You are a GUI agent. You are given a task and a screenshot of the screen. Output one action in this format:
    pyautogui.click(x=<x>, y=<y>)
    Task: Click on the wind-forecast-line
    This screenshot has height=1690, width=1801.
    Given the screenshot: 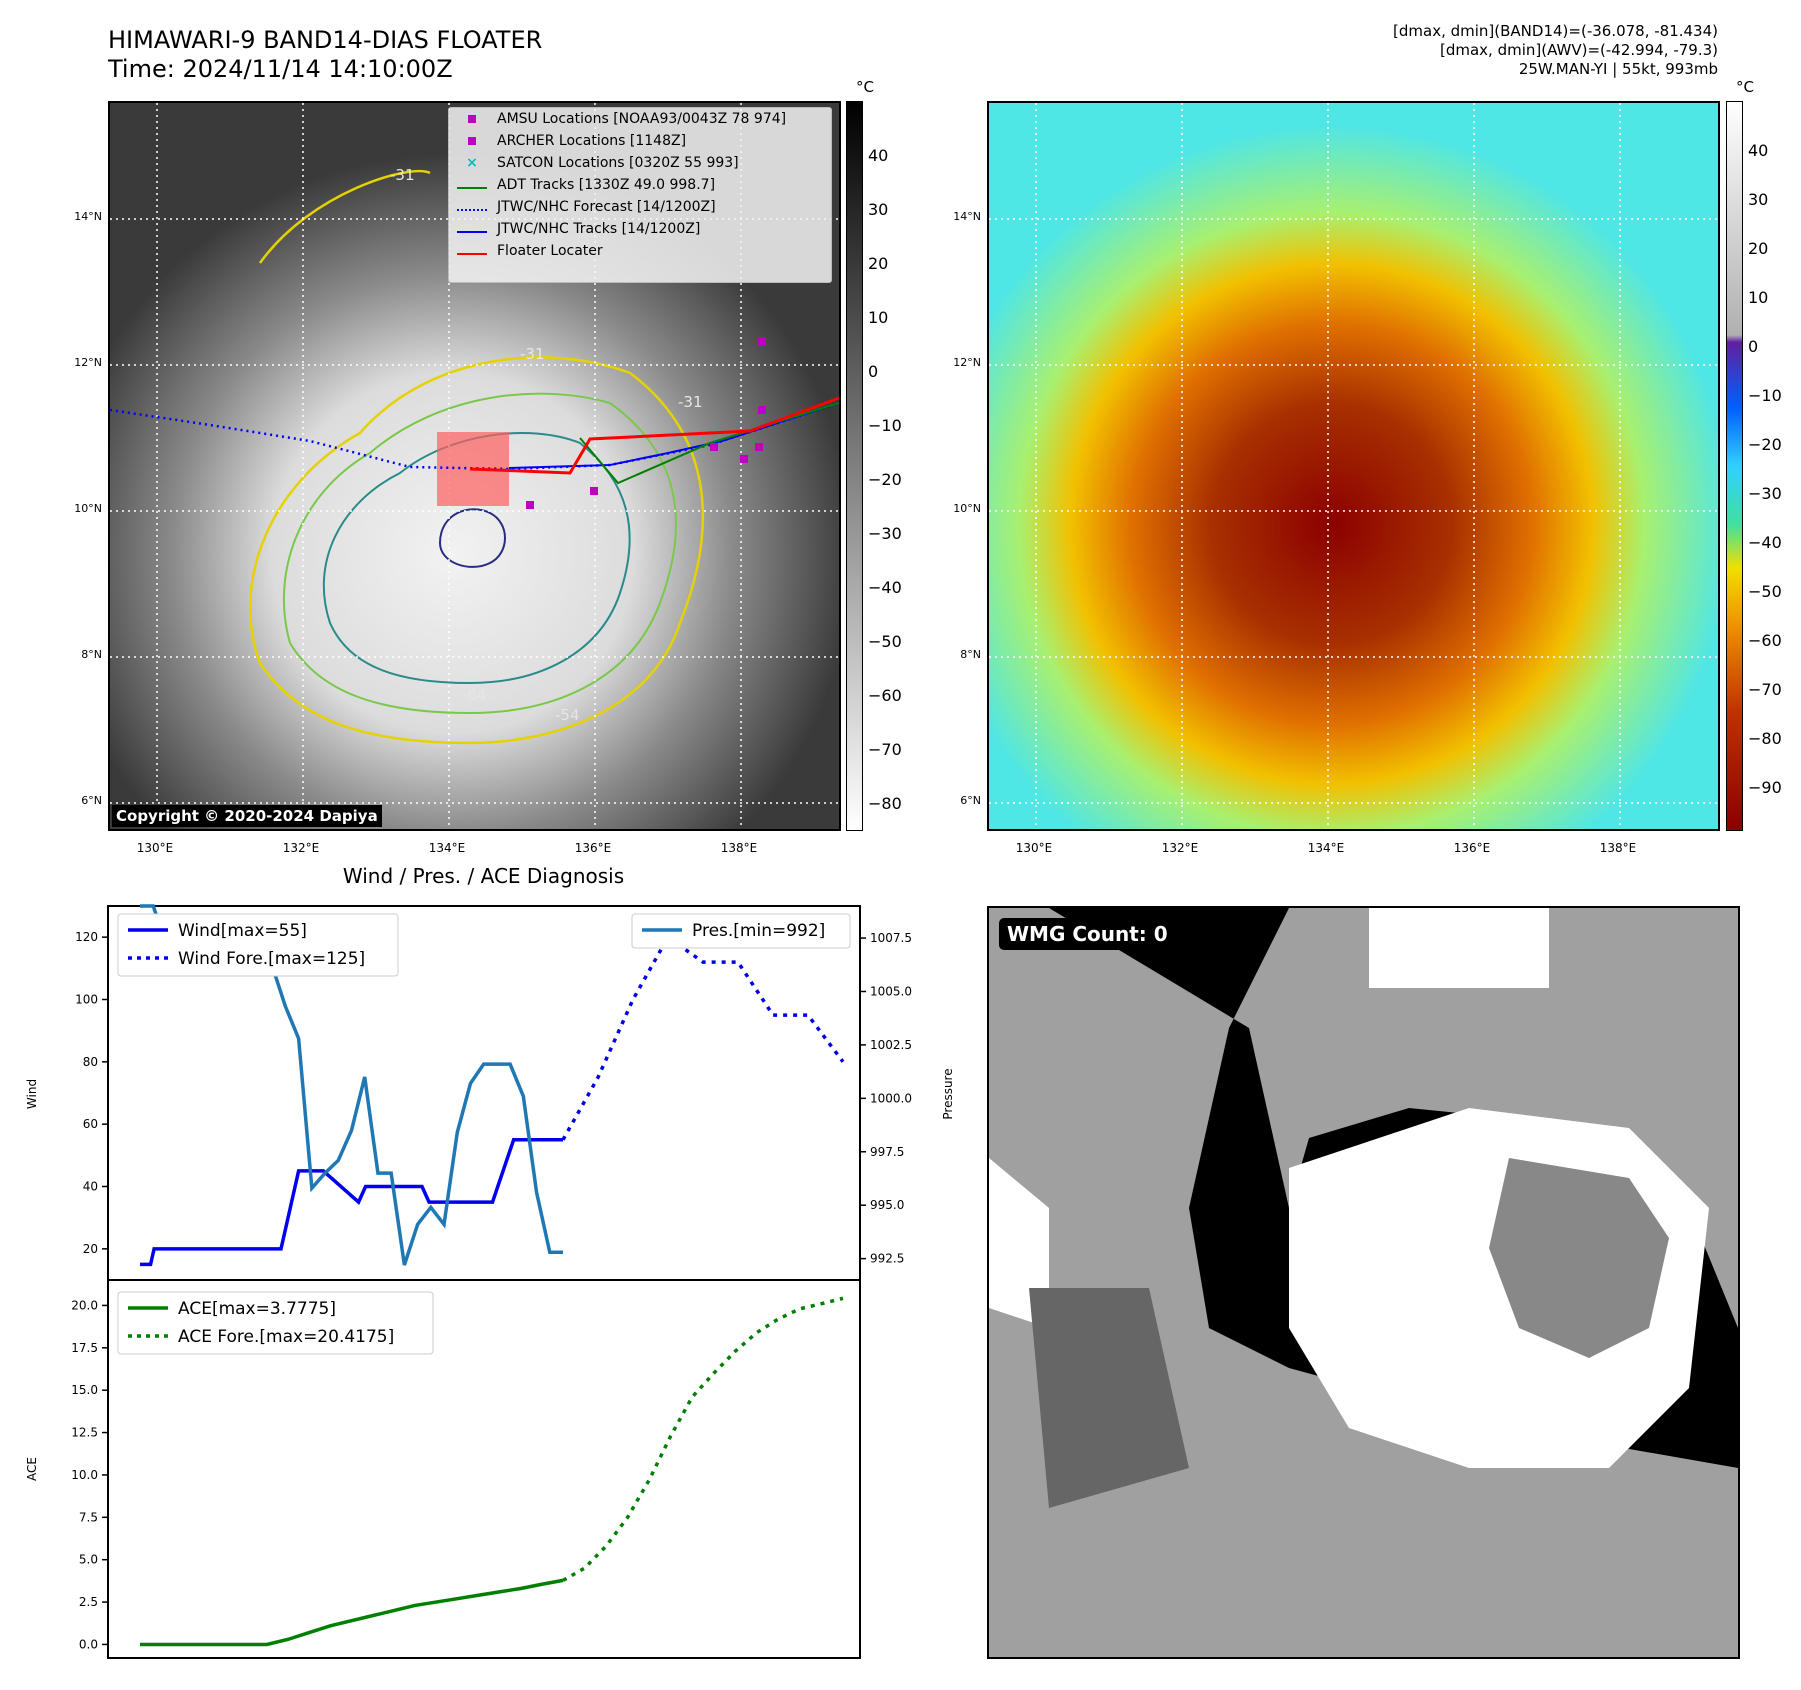 What is the action you would take?
    pyautogui.click(x=703, y=1037)
    